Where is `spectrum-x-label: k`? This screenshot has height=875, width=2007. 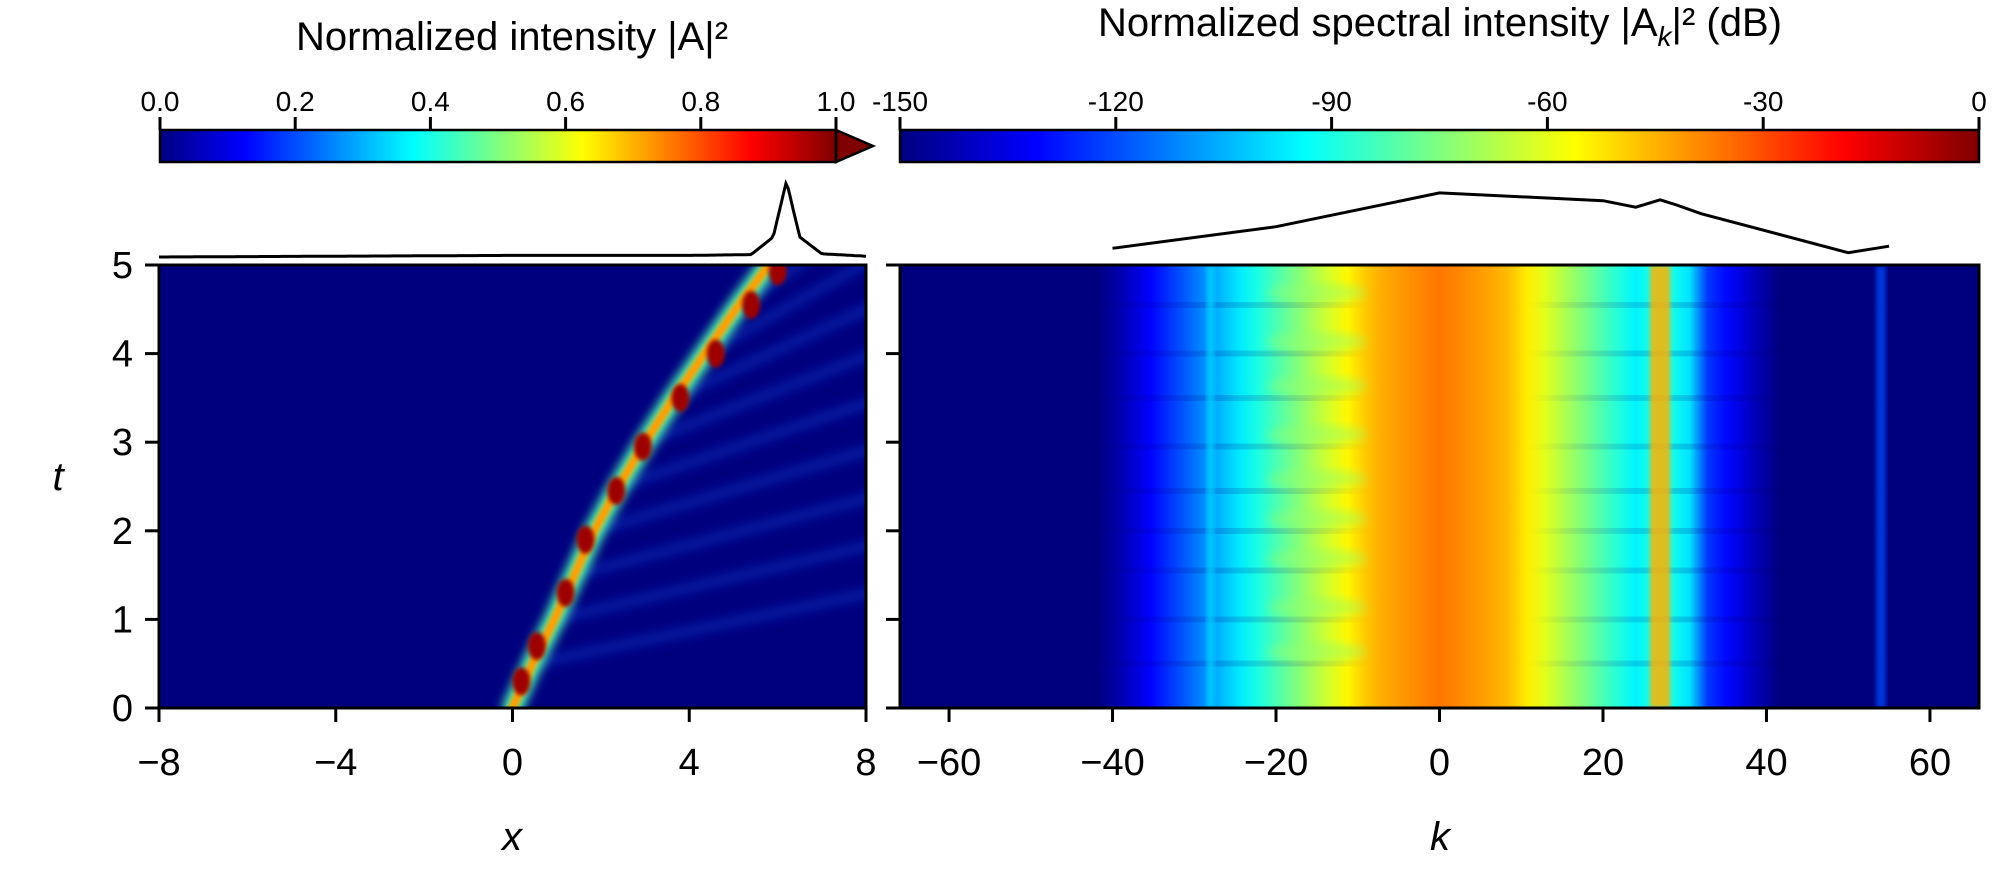 spectrum-x-label: k is located at coordinates (1441, 837).